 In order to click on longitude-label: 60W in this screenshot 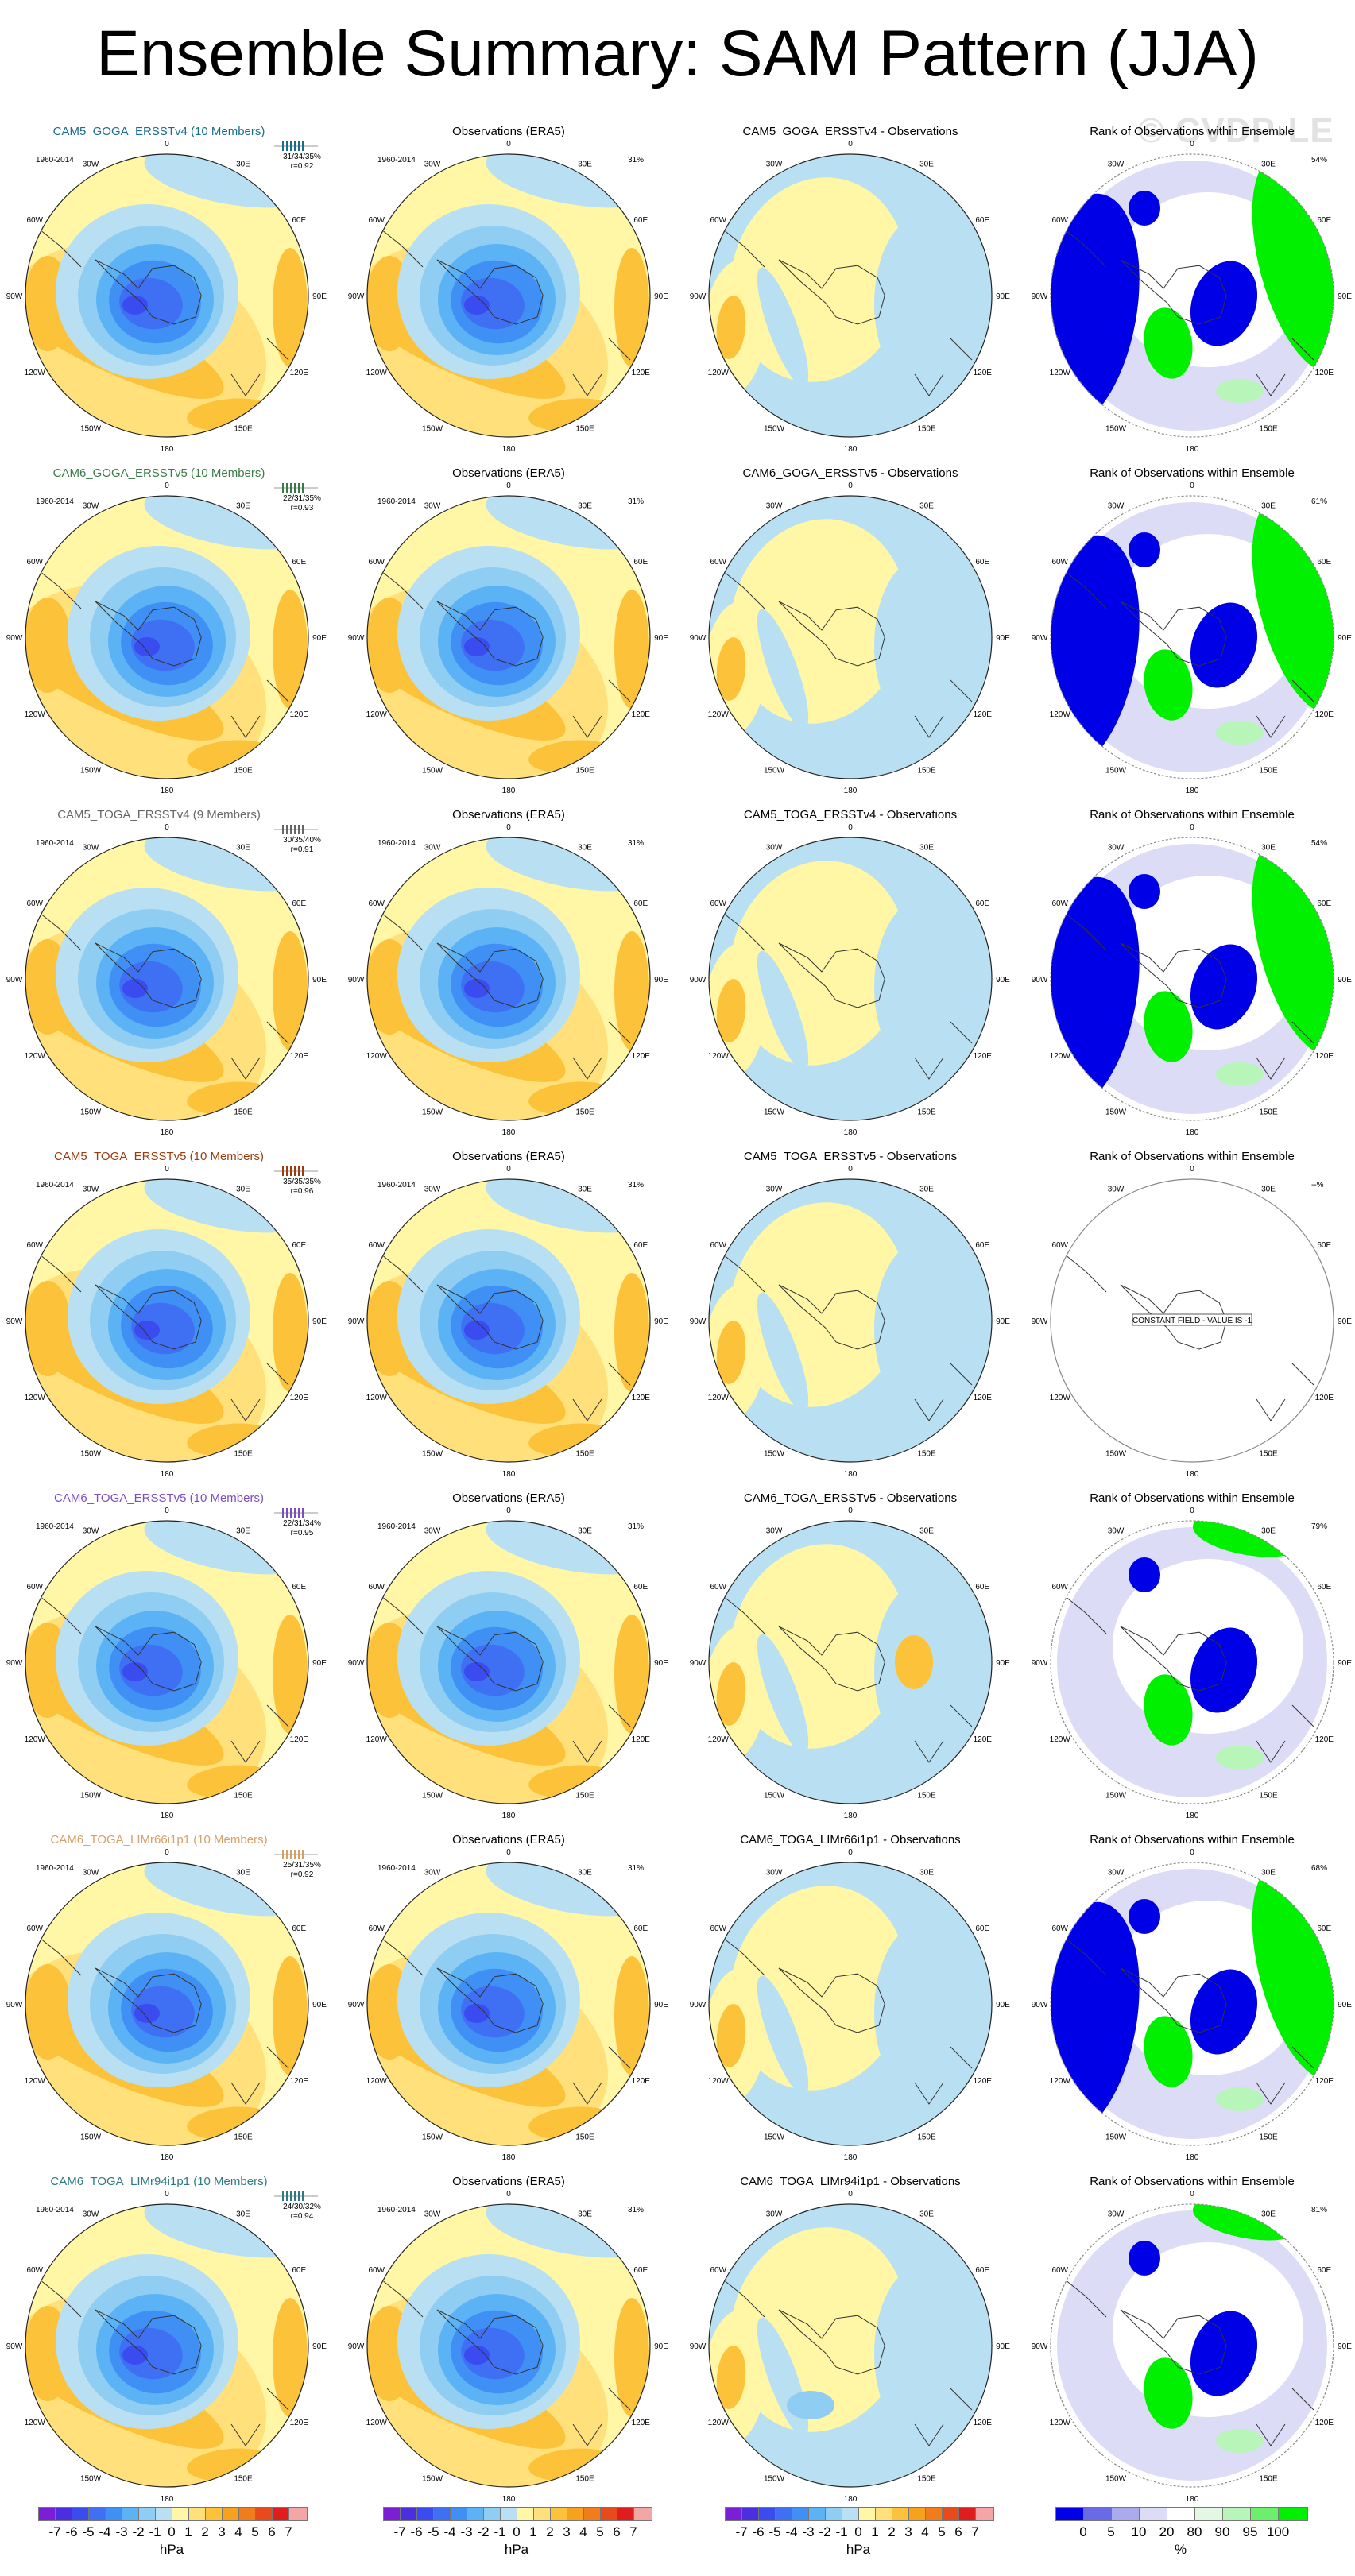, I will do `click(718, 2271)`.